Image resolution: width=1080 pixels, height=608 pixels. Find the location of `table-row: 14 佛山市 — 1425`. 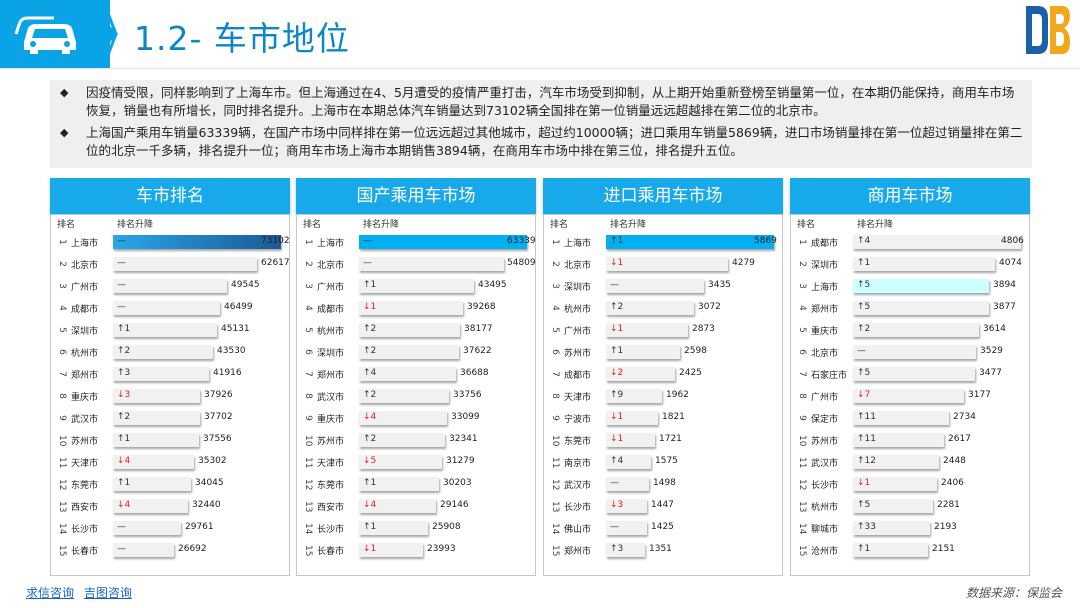

table-row: 14 佛山市 — 1425 is located at coordinates (663, 529).